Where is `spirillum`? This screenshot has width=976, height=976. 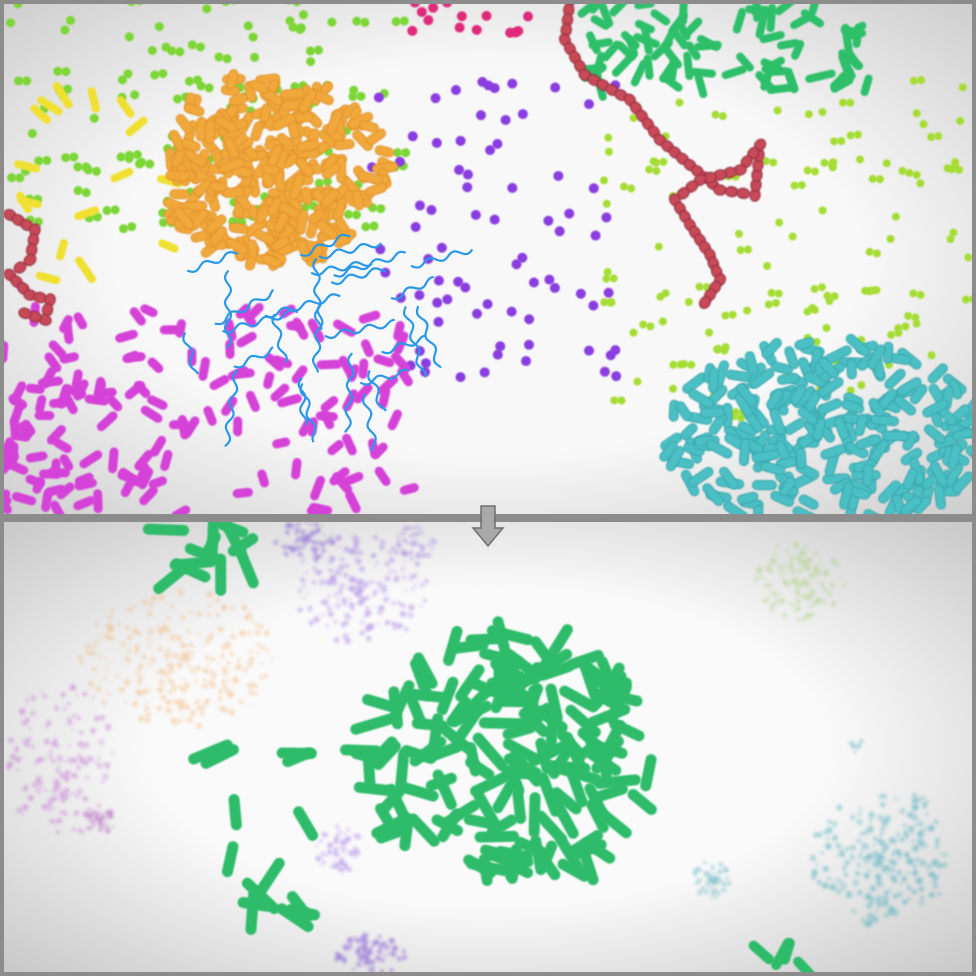 spirillum is located at coordinates (190, 353).